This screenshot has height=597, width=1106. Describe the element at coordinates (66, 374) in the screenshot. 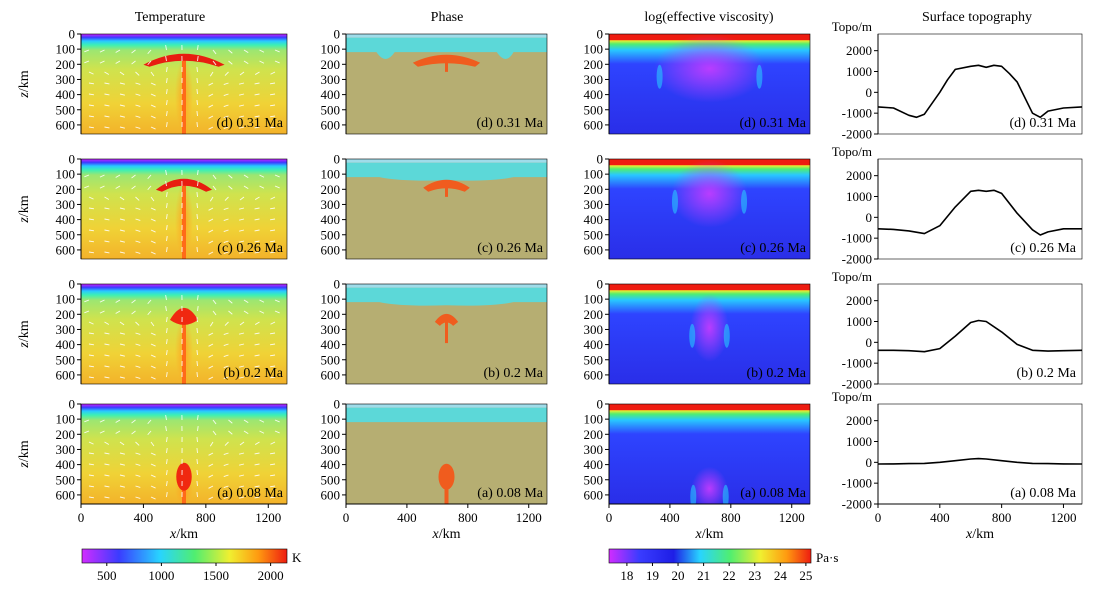

I see `y-tick-label: 600` at that location.